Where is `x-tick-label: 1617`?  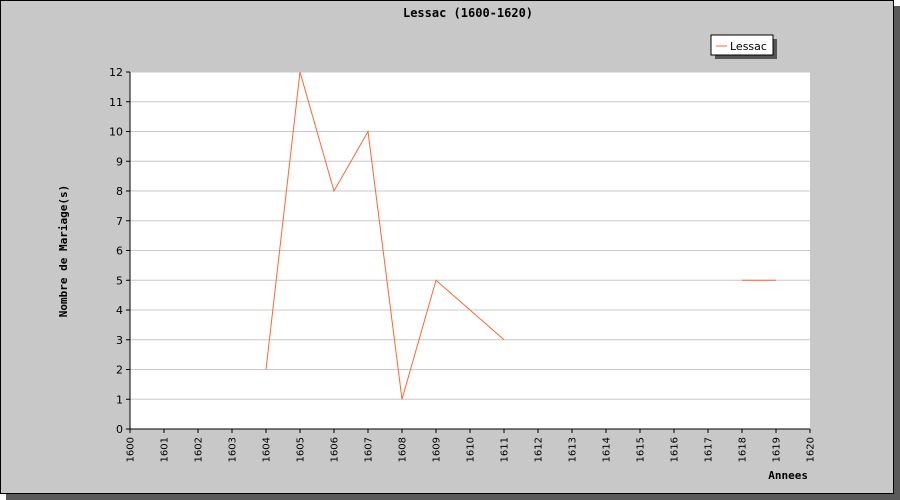
x-tick-label: 1617 is located at coordinates (709, 449).